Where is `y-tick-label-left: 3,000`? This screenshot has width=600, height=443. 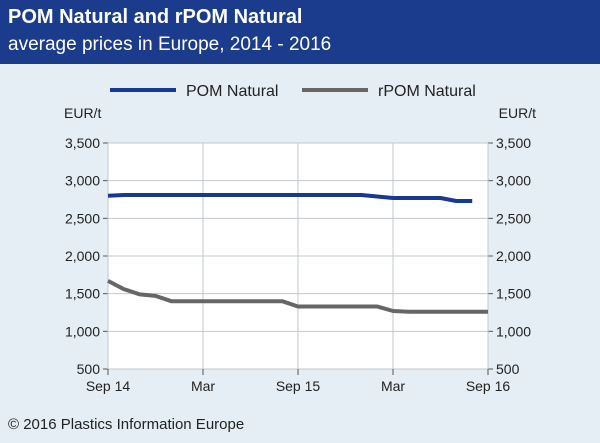 y-tick-label-left: 3,000 is located at coordinates (82, 181).